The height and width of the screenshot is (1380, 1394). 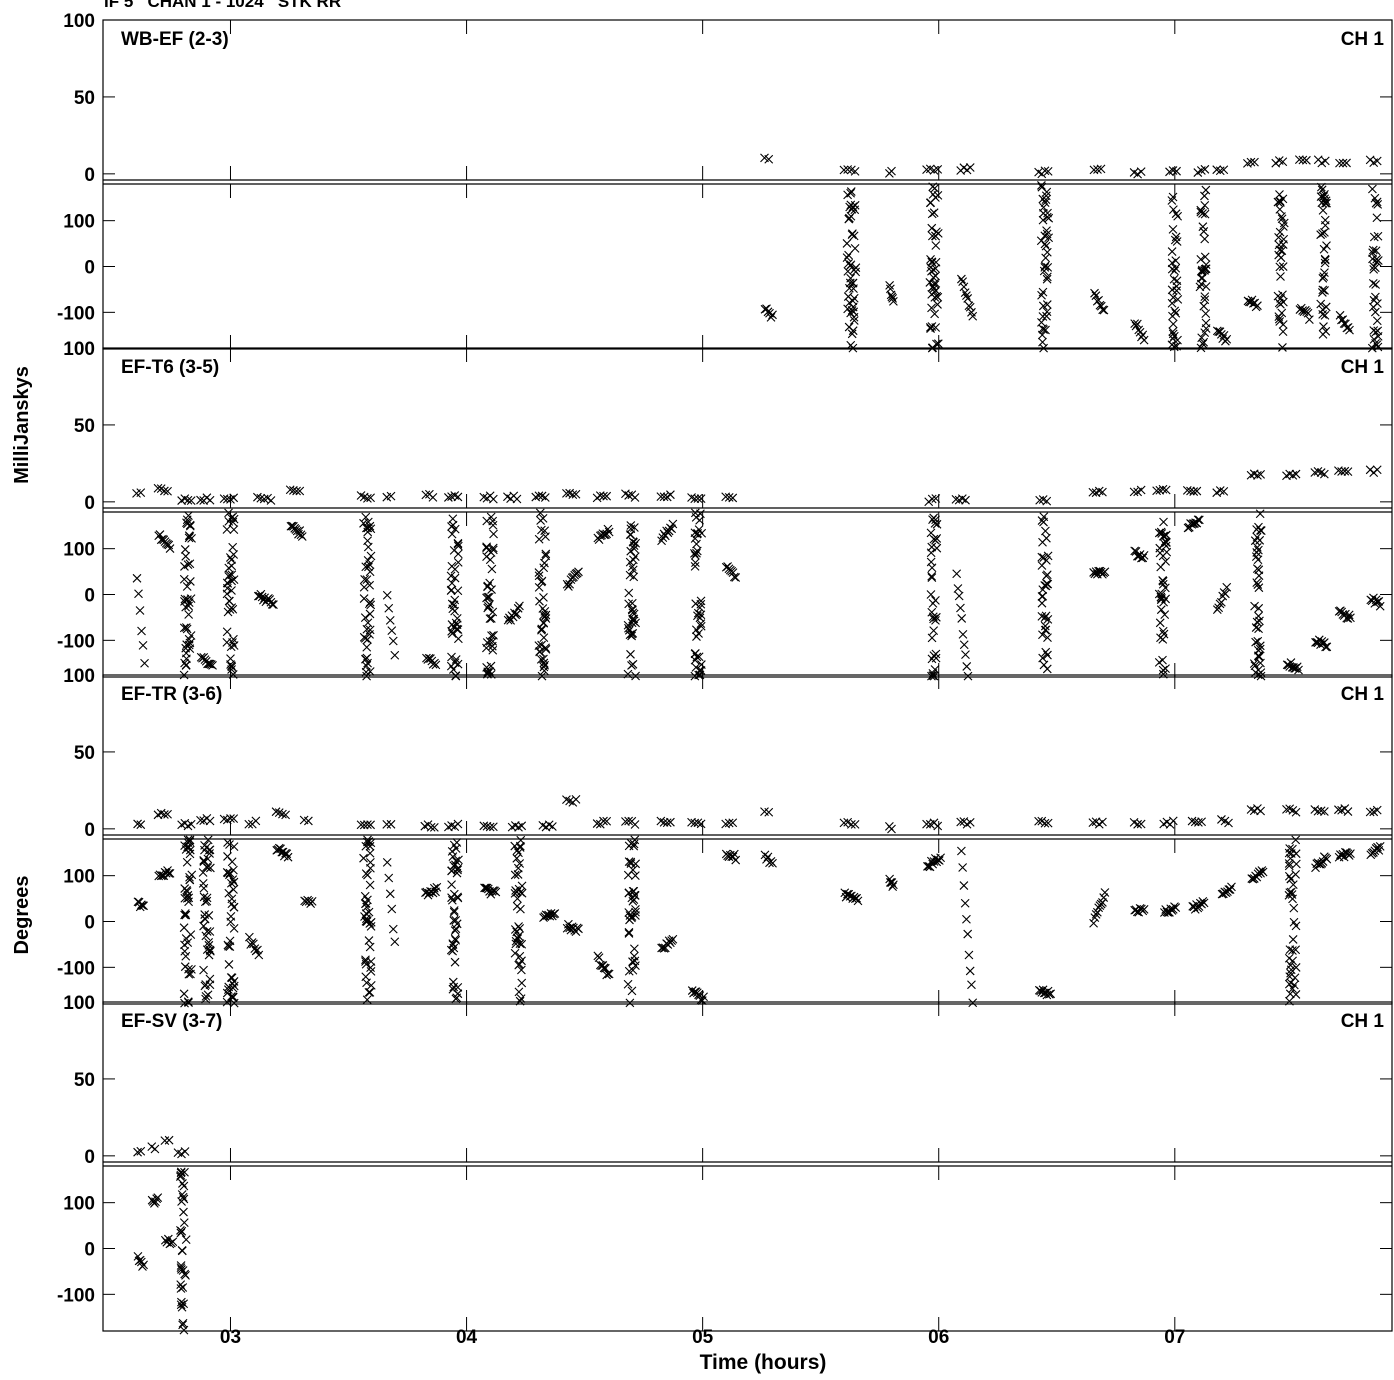 What do you see at coordinates (22, 425) in the screenshot?
I see `y-axis-title-amplitude: MilliJanskys` at bounding box center [22, 425].